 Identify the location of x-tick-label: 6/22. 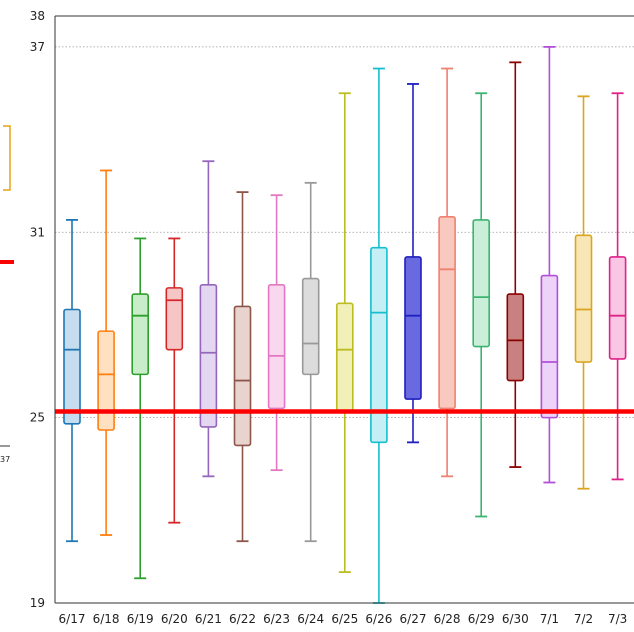
(242, 619).